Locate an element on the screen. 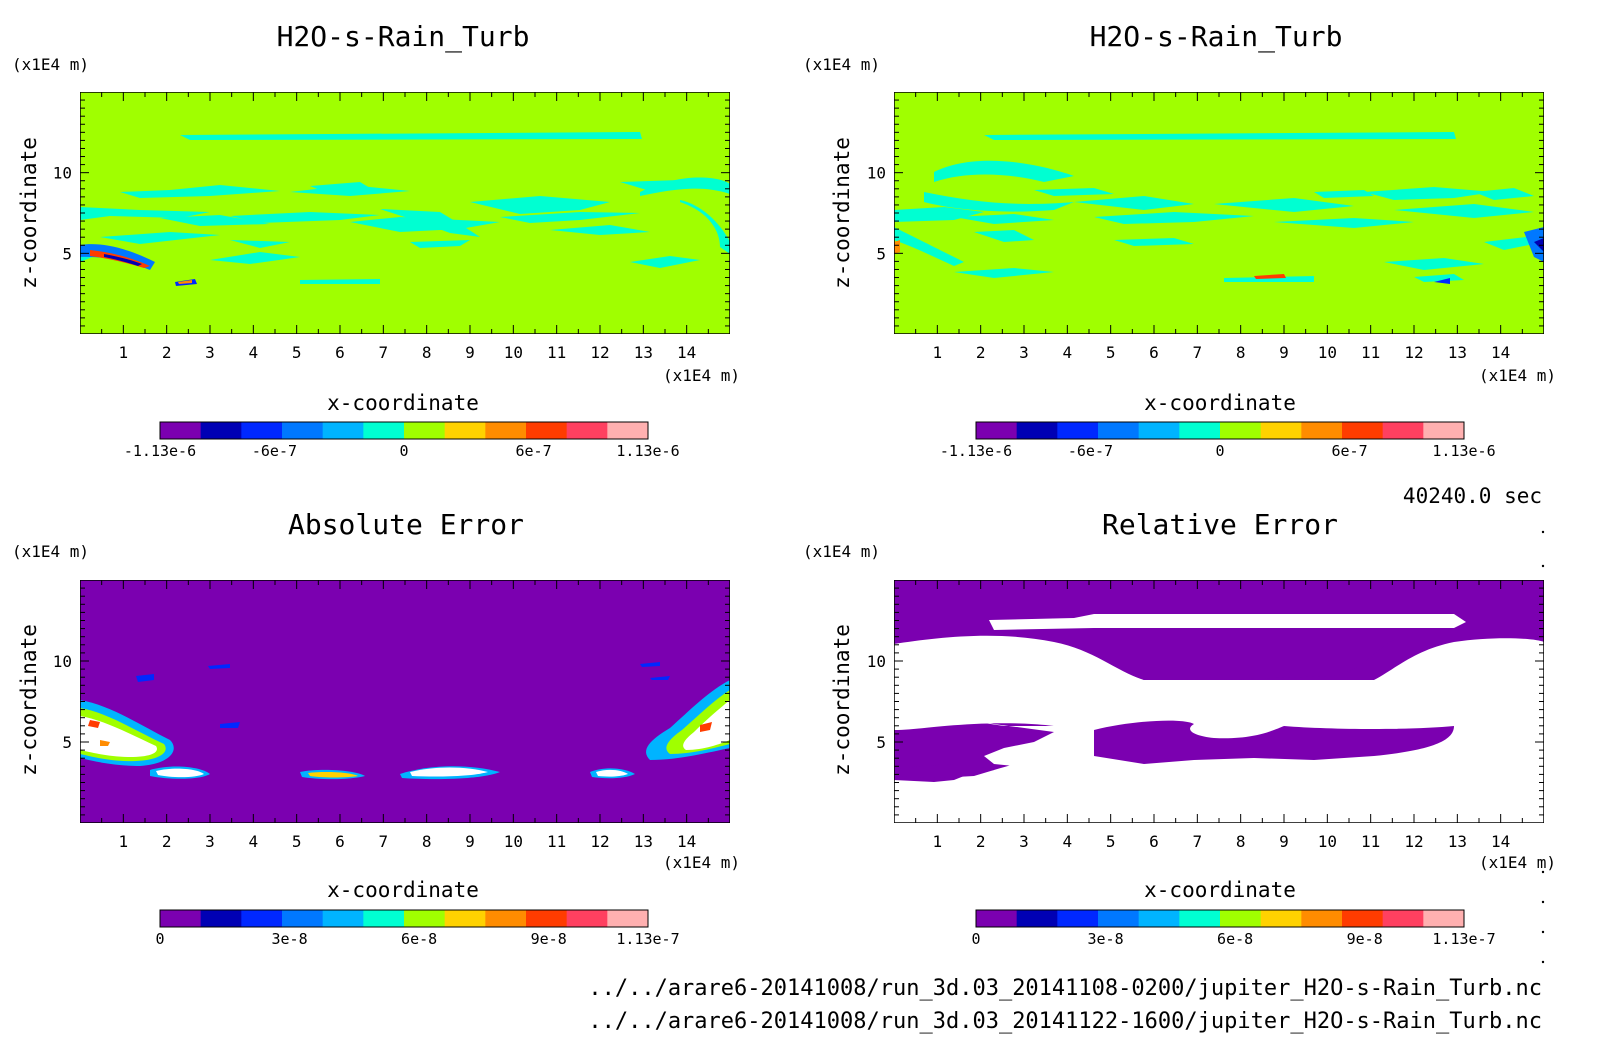  panel-2-y-unit: (x1E4 m) is located at coordinates (841, 64).